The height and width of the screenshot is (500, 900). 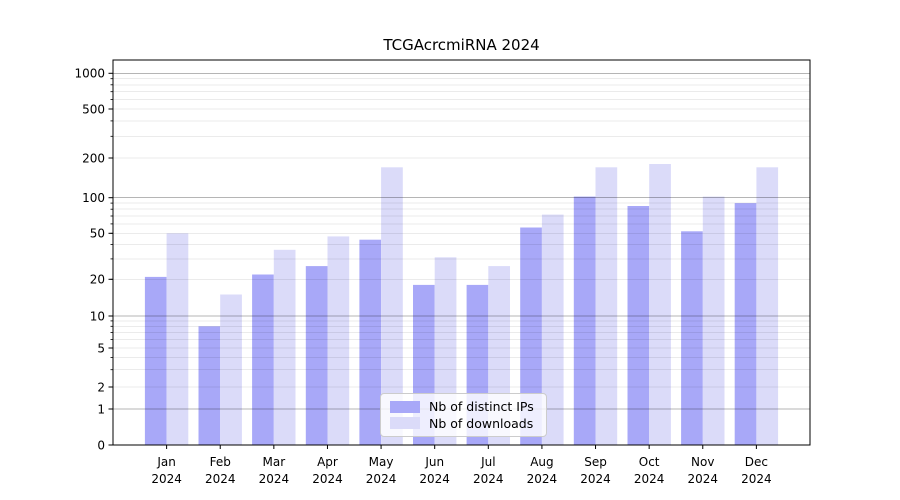 What do you see at coordinates (166, 462) in the screenshot?
I see `x-tick-label-jan: Jan` at bounding box center [166, 462].